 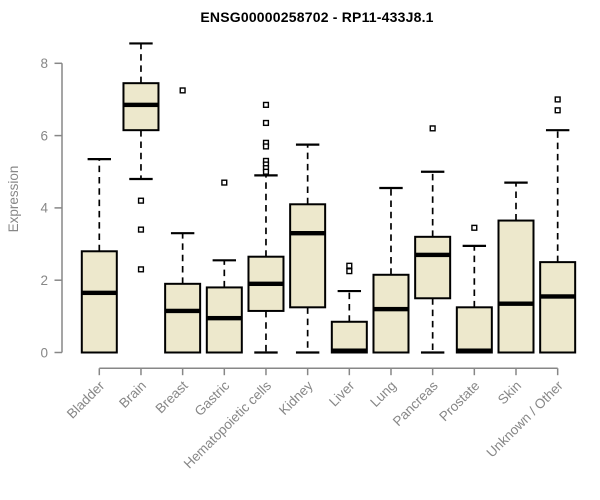 I want to click on x-axis-tick-label: Unknown / Other, so click(x=525, y=419).